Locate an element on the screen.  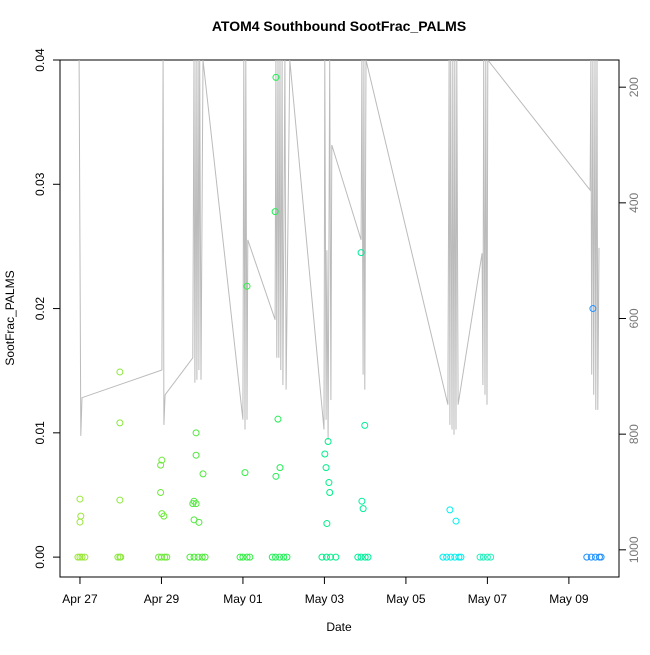
x-tick-label: May 05 is located at coordinates (406, 599).